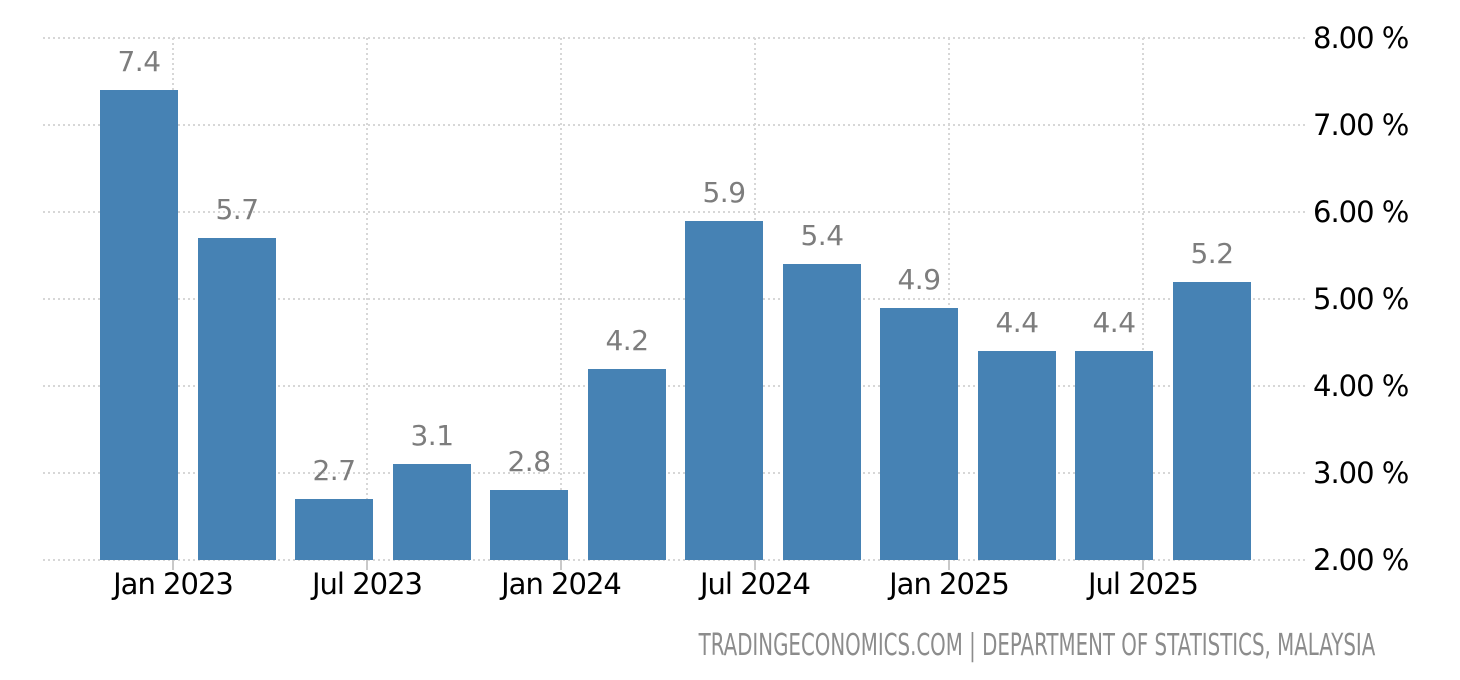  Describe the element at coordinates (949, 584) in the screenshot. I see `x-axis-tick-label: Jan 2025` at that location.